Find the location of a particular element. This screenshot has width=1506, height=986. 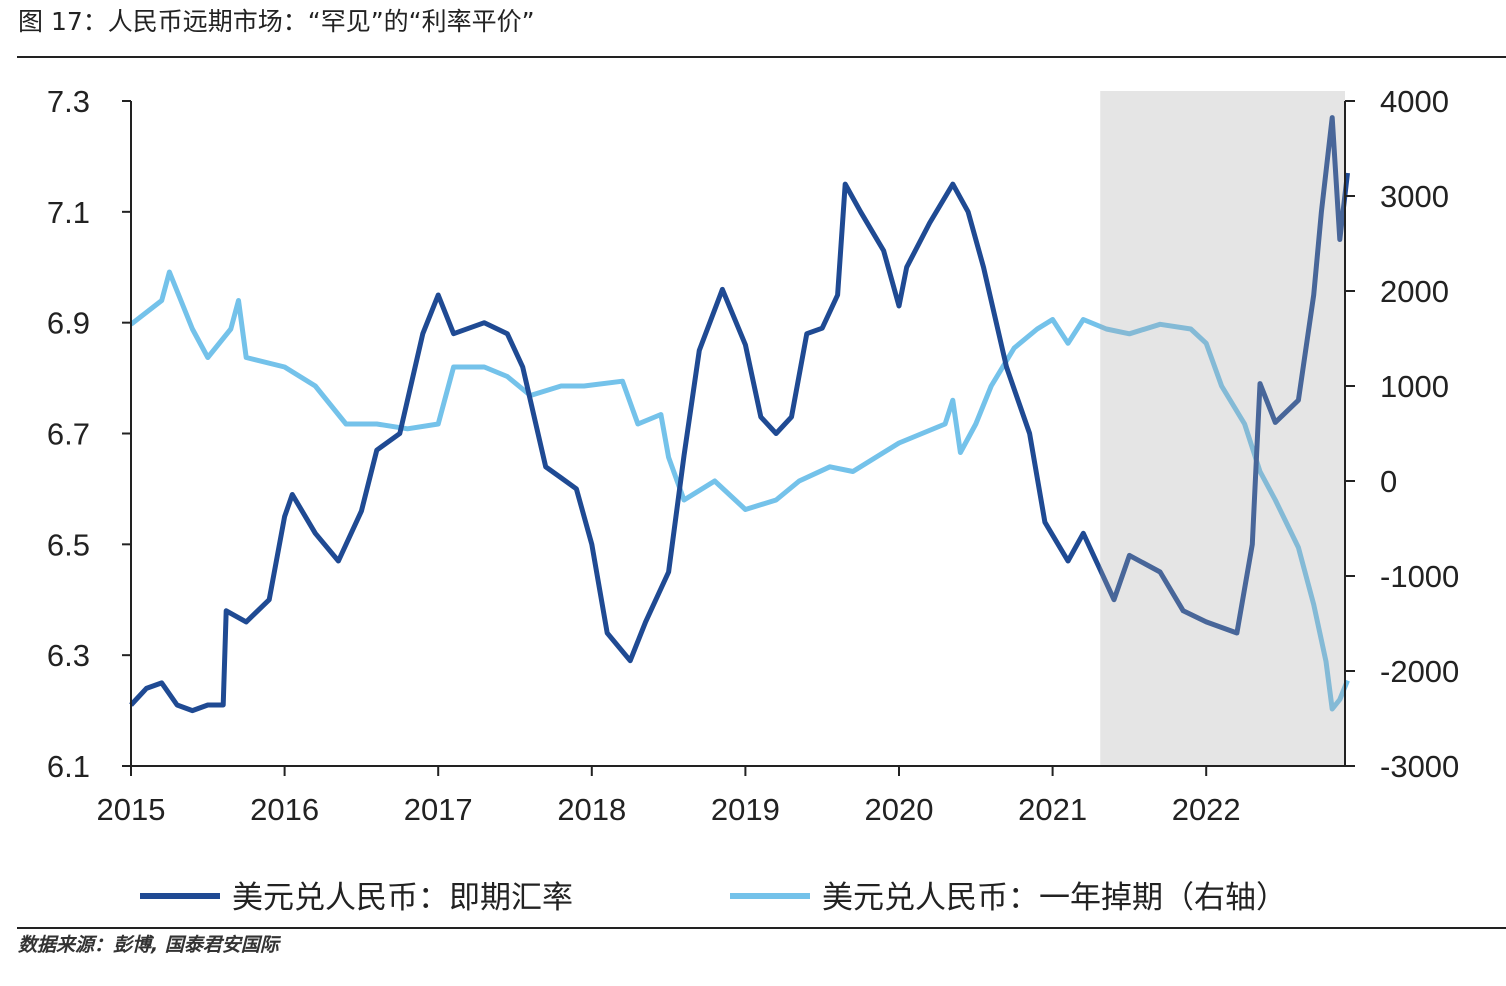

figure-title: 图 17：人民币远期市场：“罕见”的“利率平价” is located at coordinates (276, 21).